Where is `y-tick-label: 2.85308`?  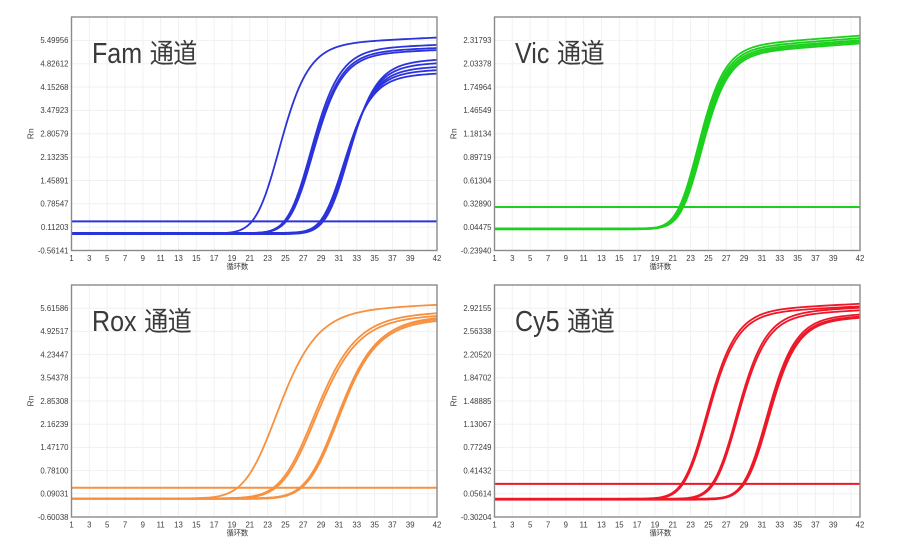
y-tick-label: 2.85308 is located at coordinates (54, 401).